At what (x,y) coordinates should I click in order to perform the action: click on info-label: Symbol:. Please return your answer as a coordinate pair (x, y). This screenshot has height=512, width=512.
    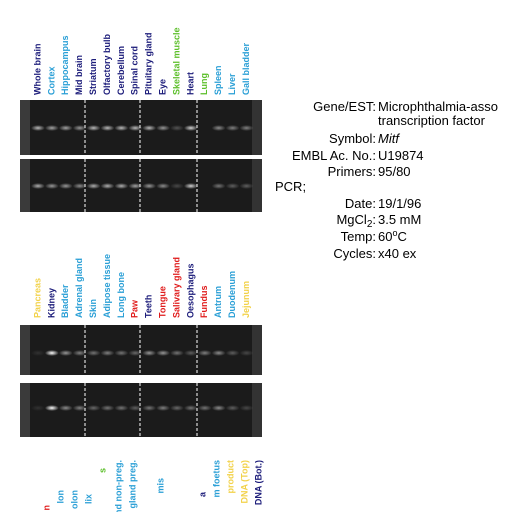
    Looking at the image, I should click on (352, 138).